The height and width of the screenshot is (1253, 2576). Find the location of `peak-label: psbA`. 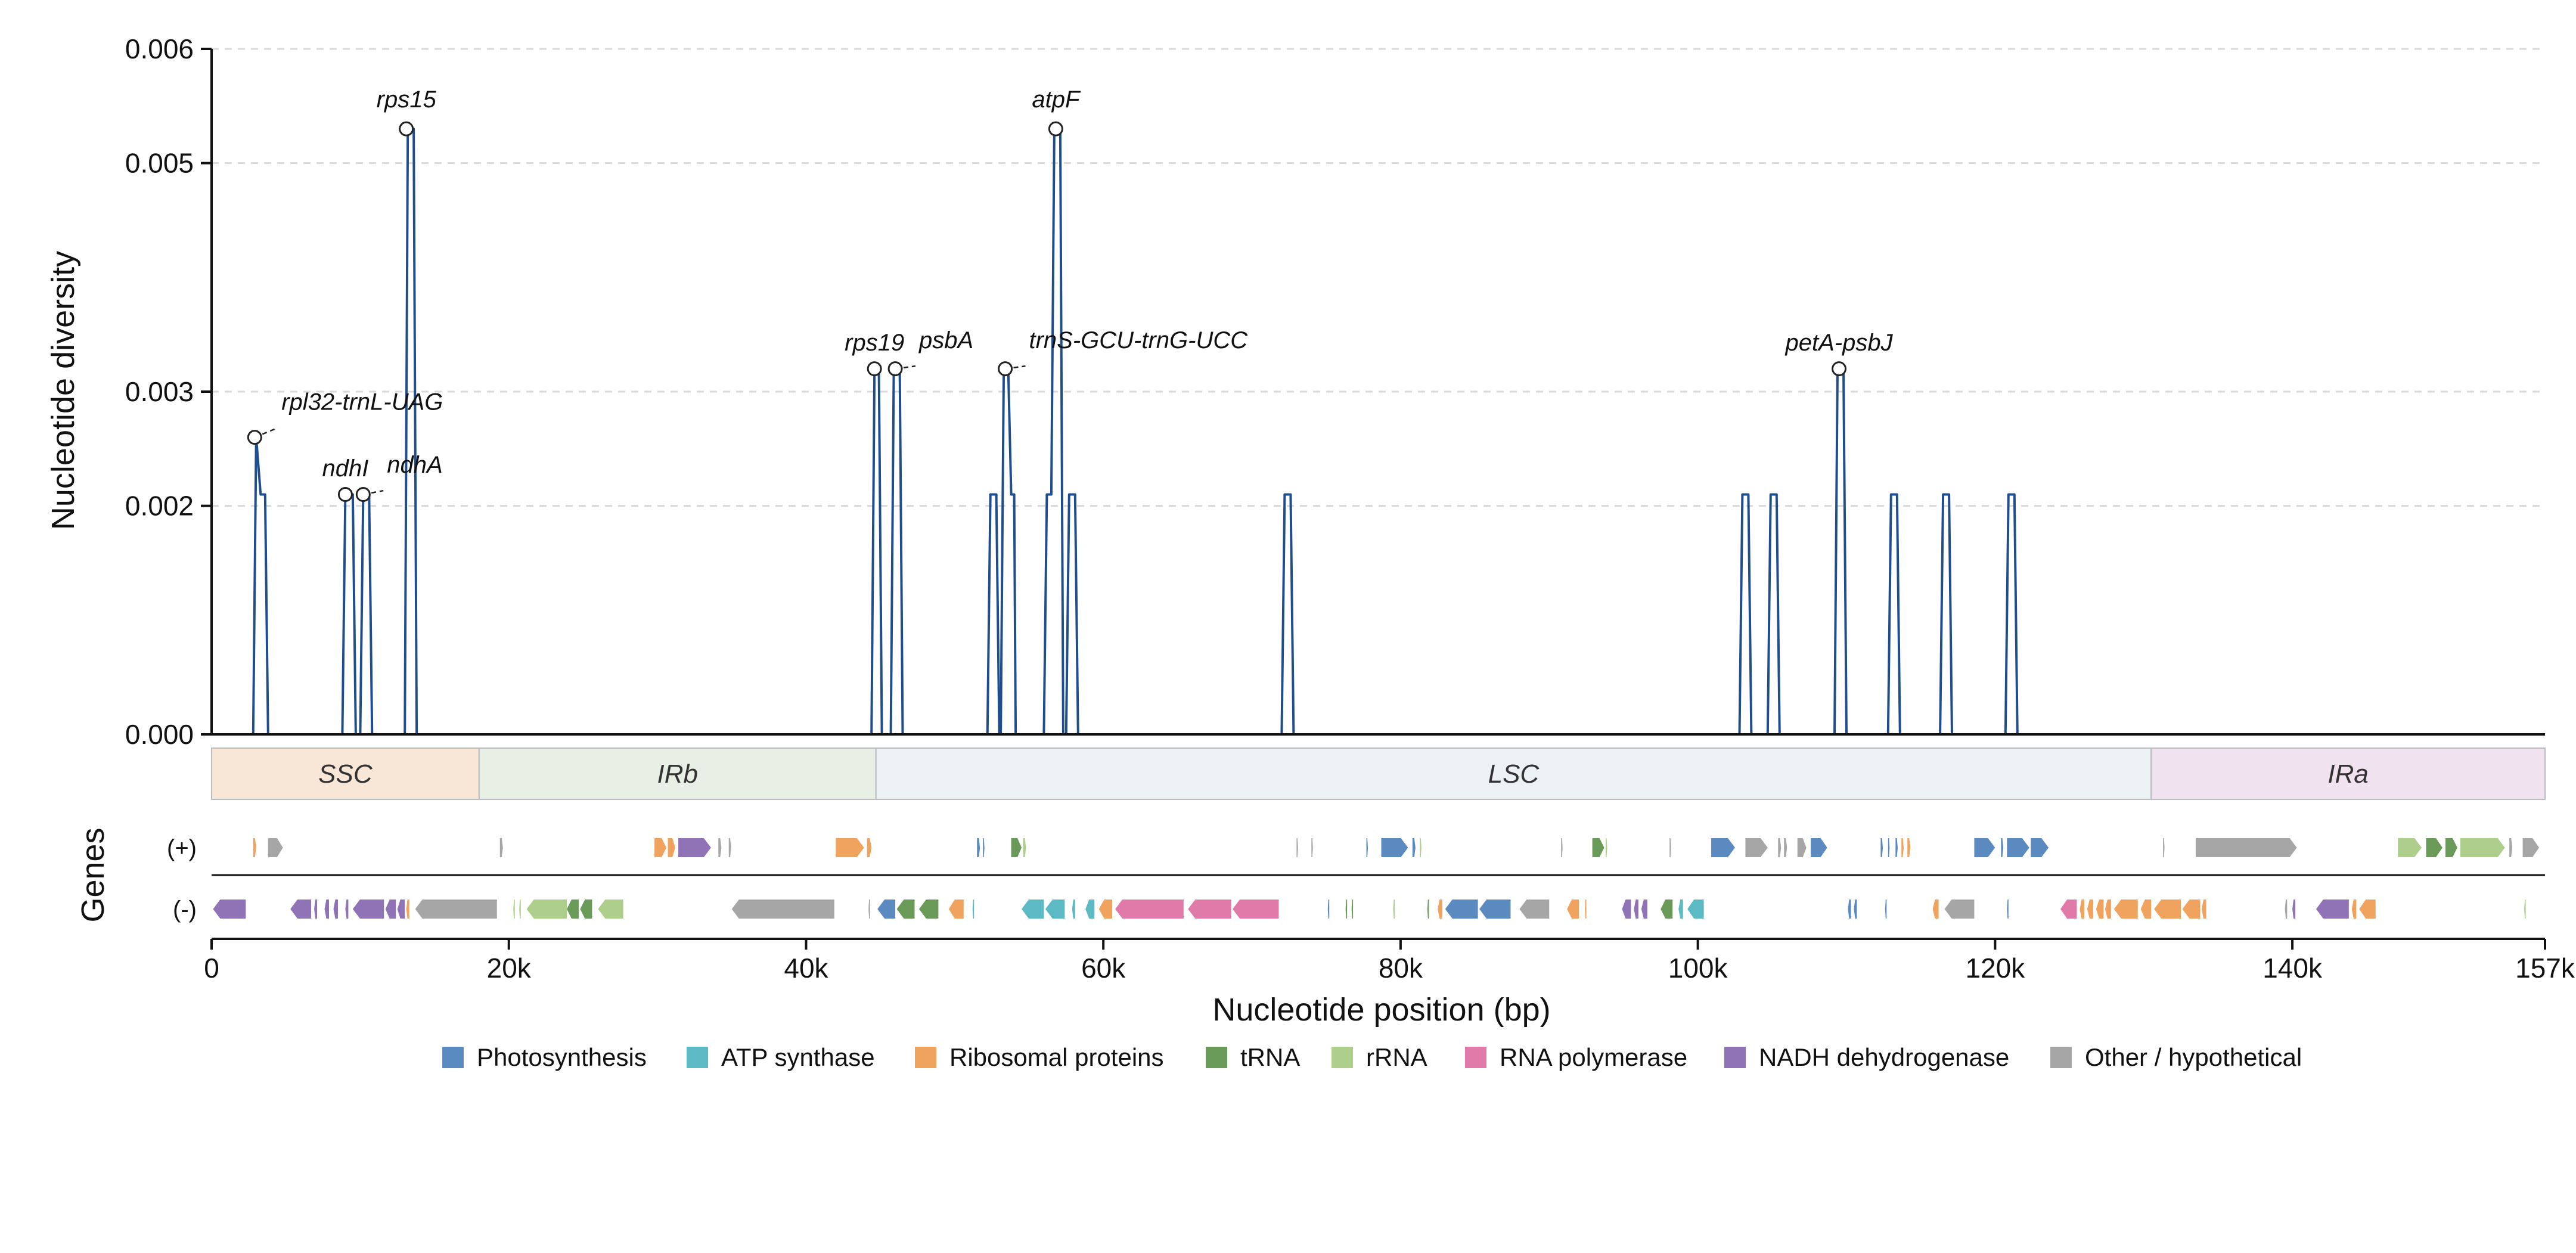

peak-label: psbA is located at coordinates (946, 340).